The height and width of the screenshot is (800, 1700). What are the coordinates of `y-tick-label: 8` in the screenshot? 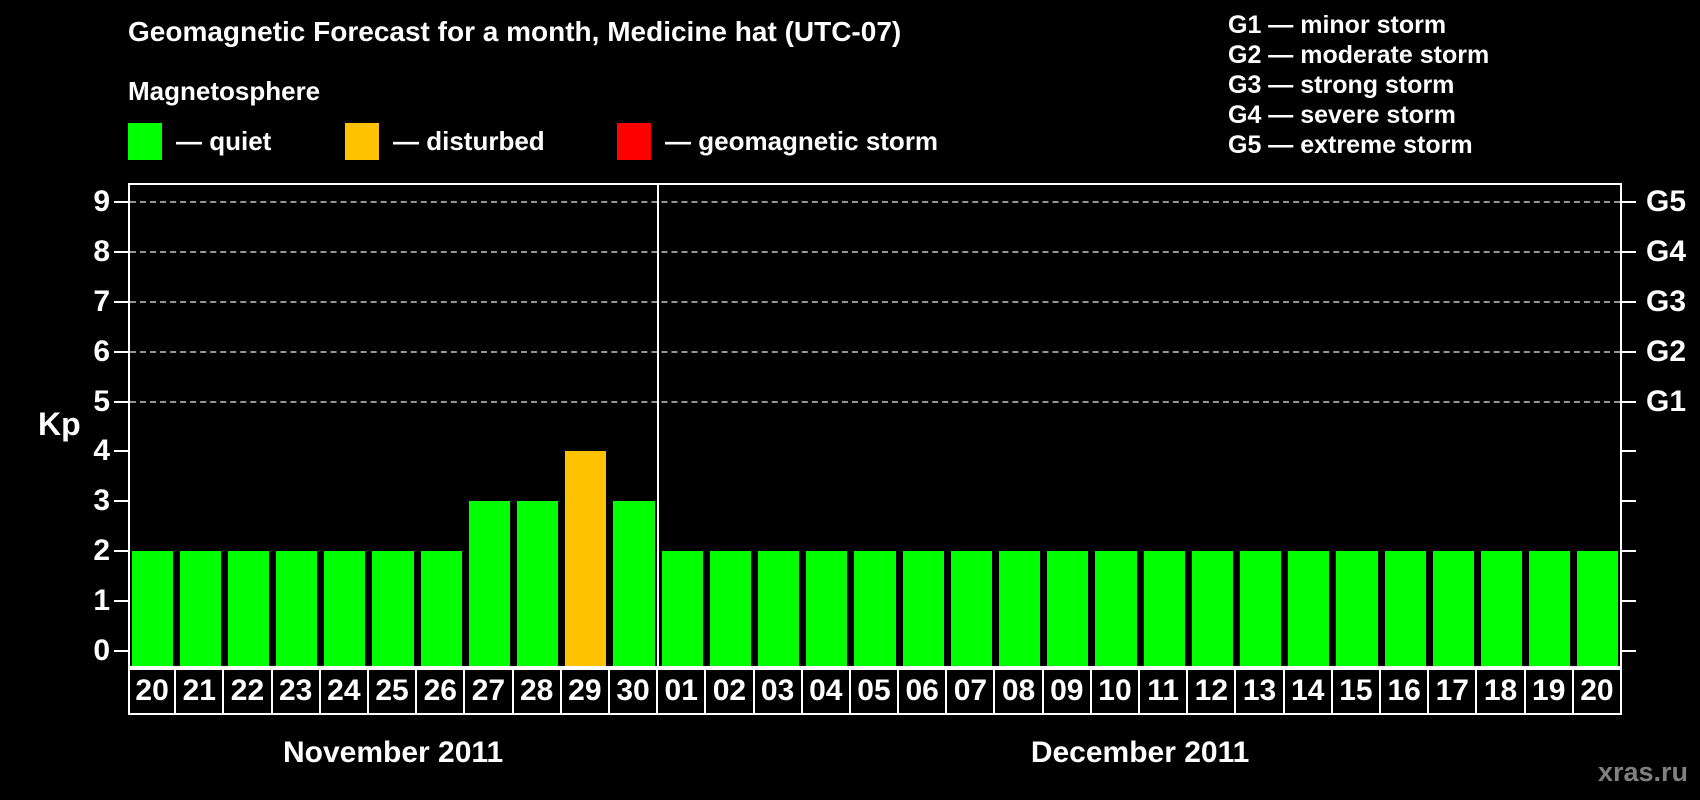 It's located at (101, 251).